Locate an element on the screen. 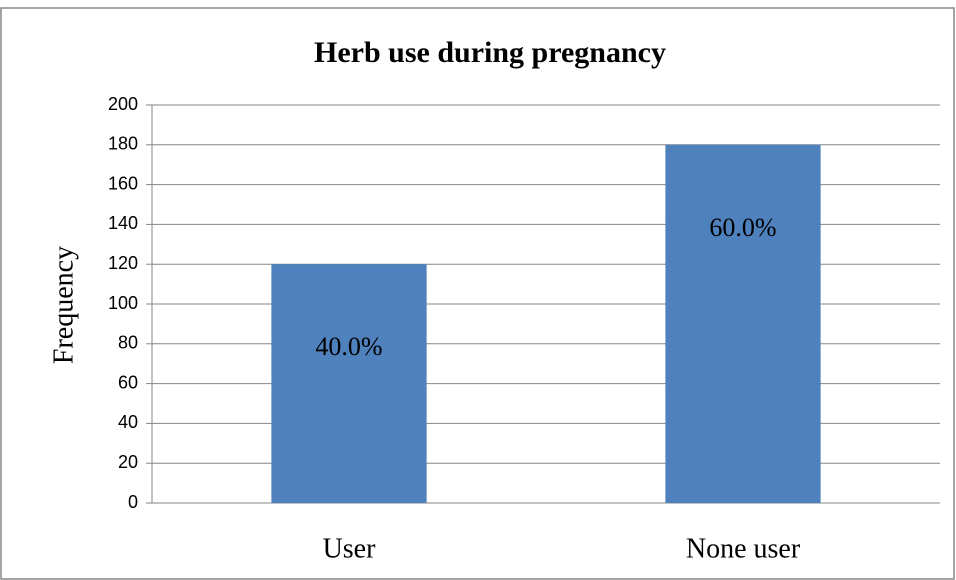 This screenshot has height=580, width=956. y-tick-label: 40 is located at coordinates (128, 422).